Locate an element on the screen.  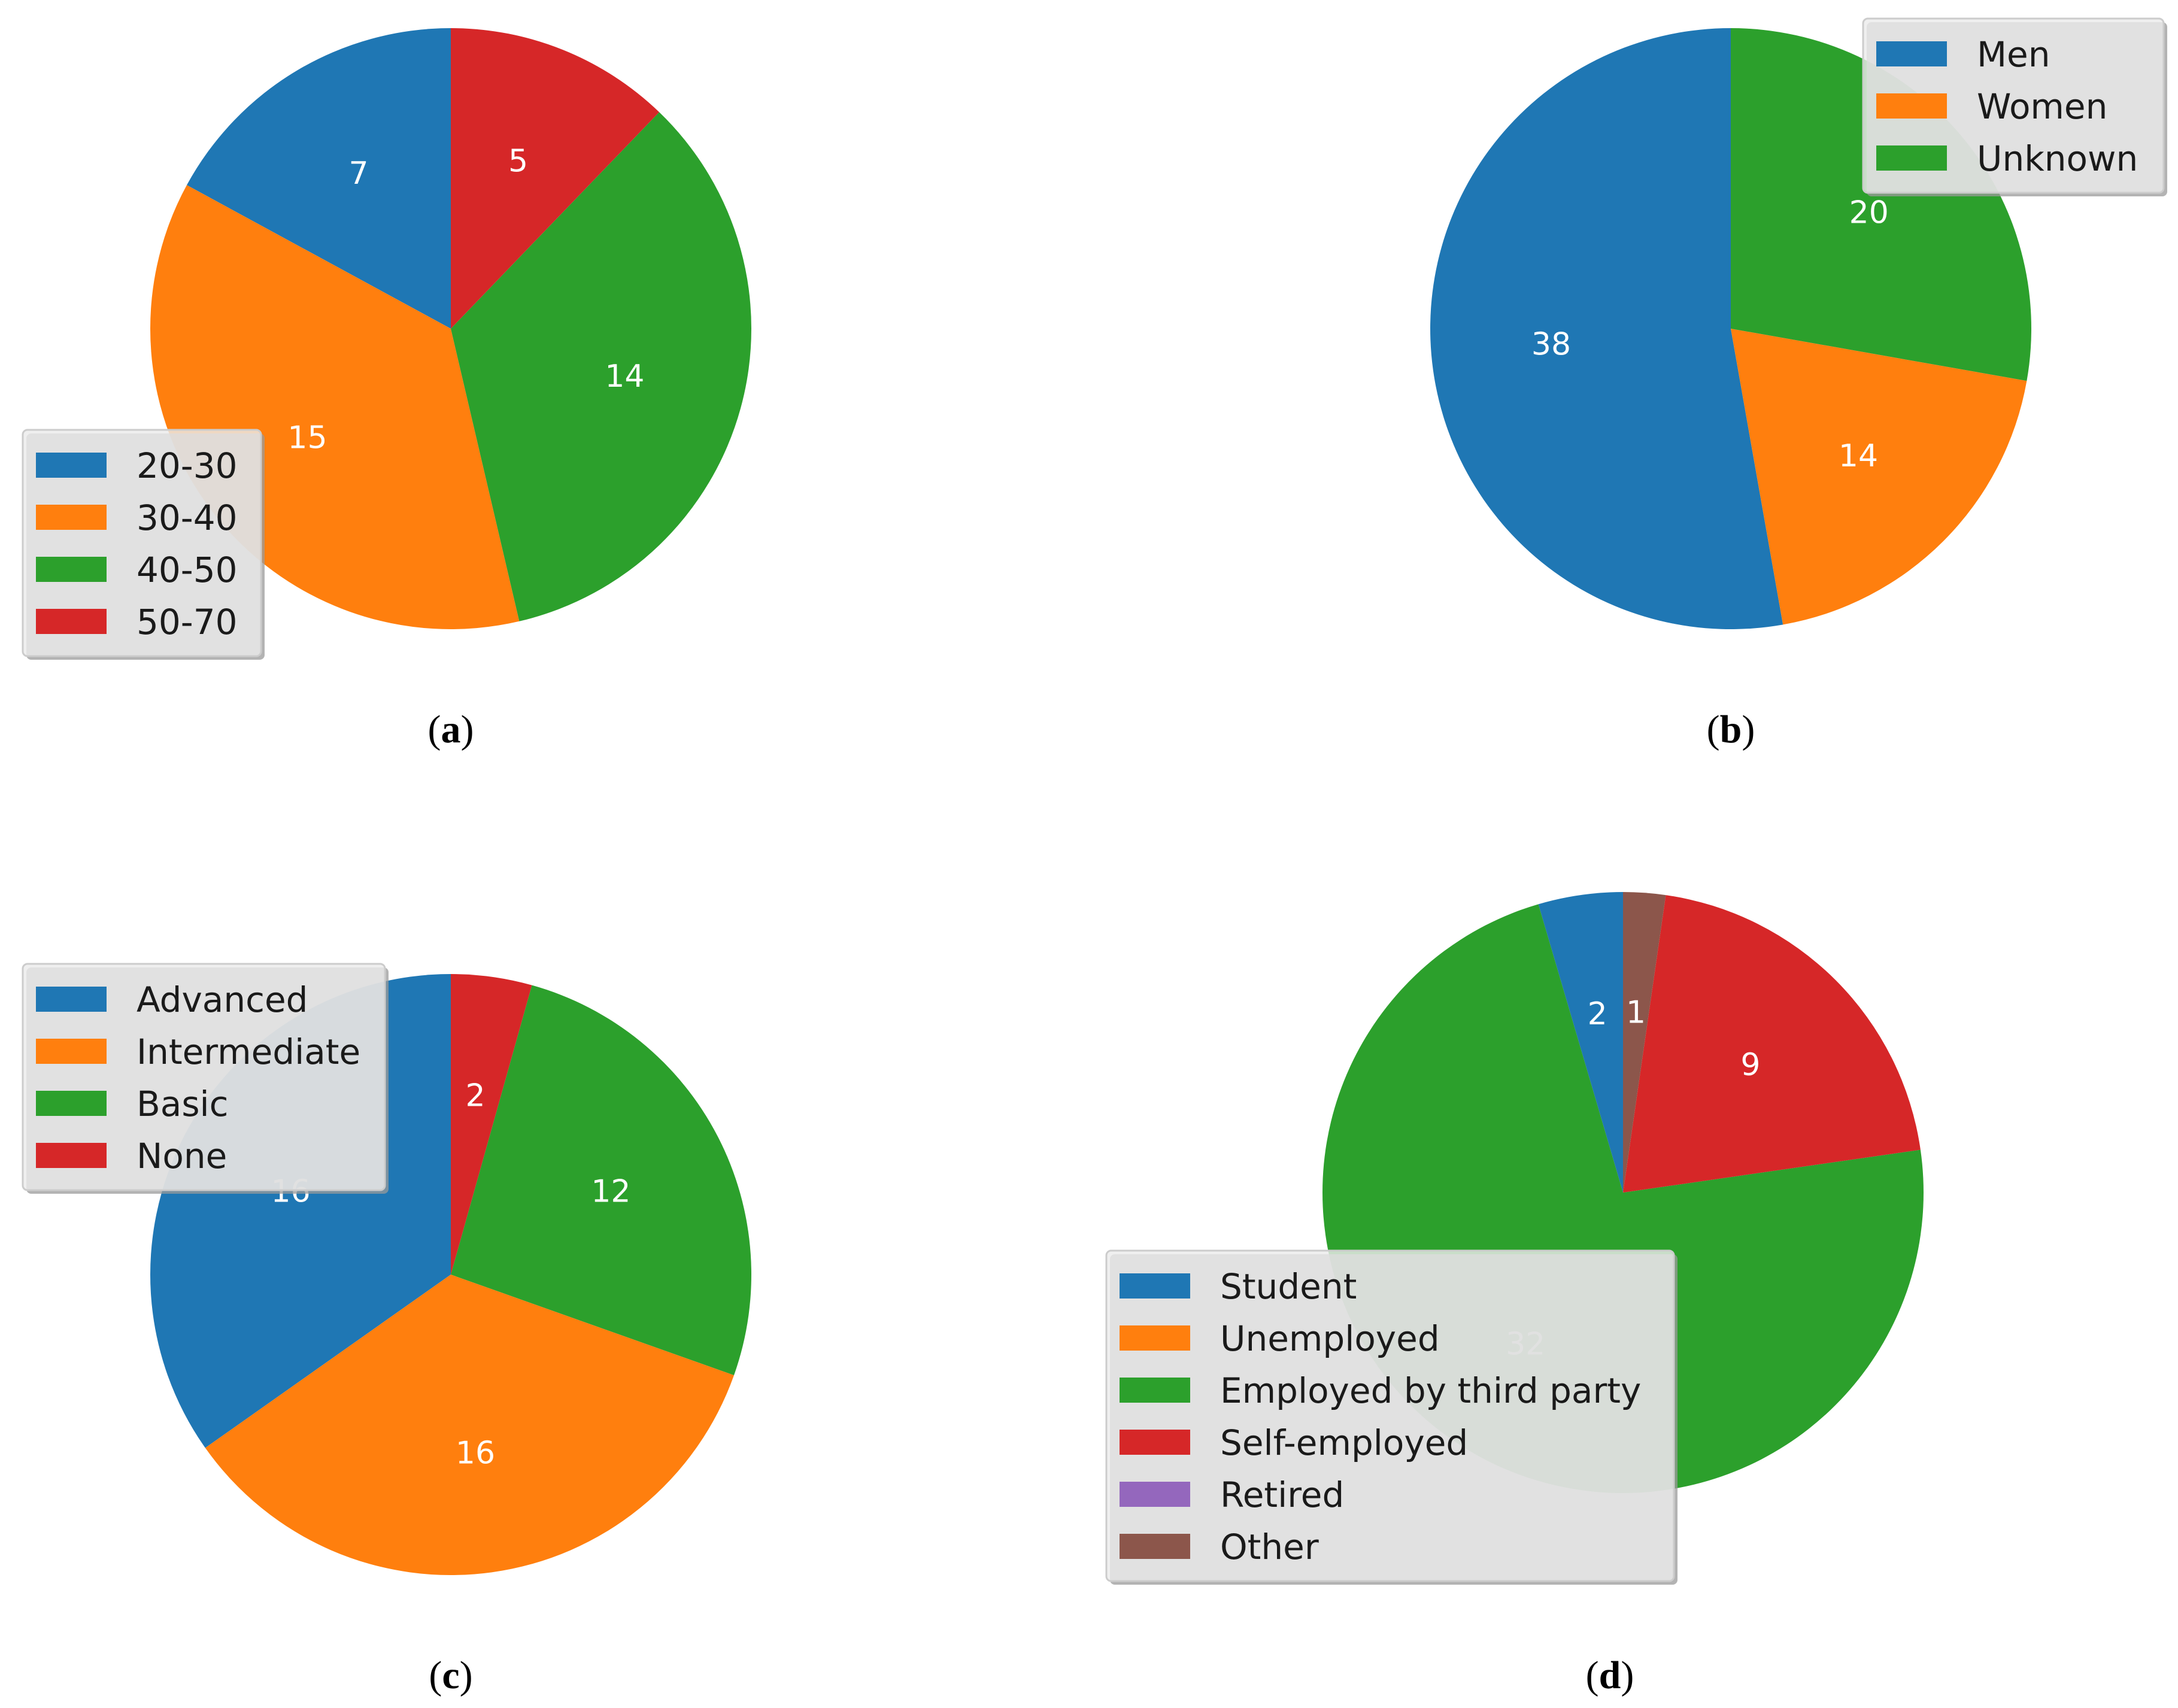
legend: 20-30 30-40 40-50 50-70 is located at coordinates (143, 544).